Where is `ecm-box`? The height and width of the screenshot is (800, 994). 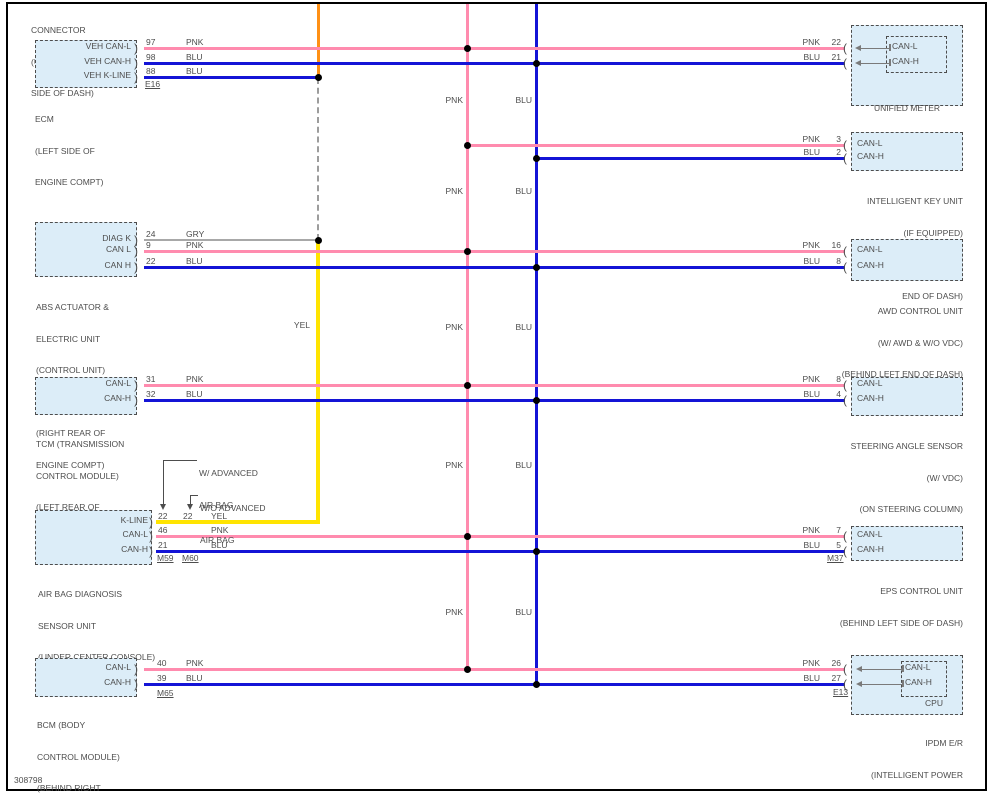 ecm-box is located at coordinates (86, 64).